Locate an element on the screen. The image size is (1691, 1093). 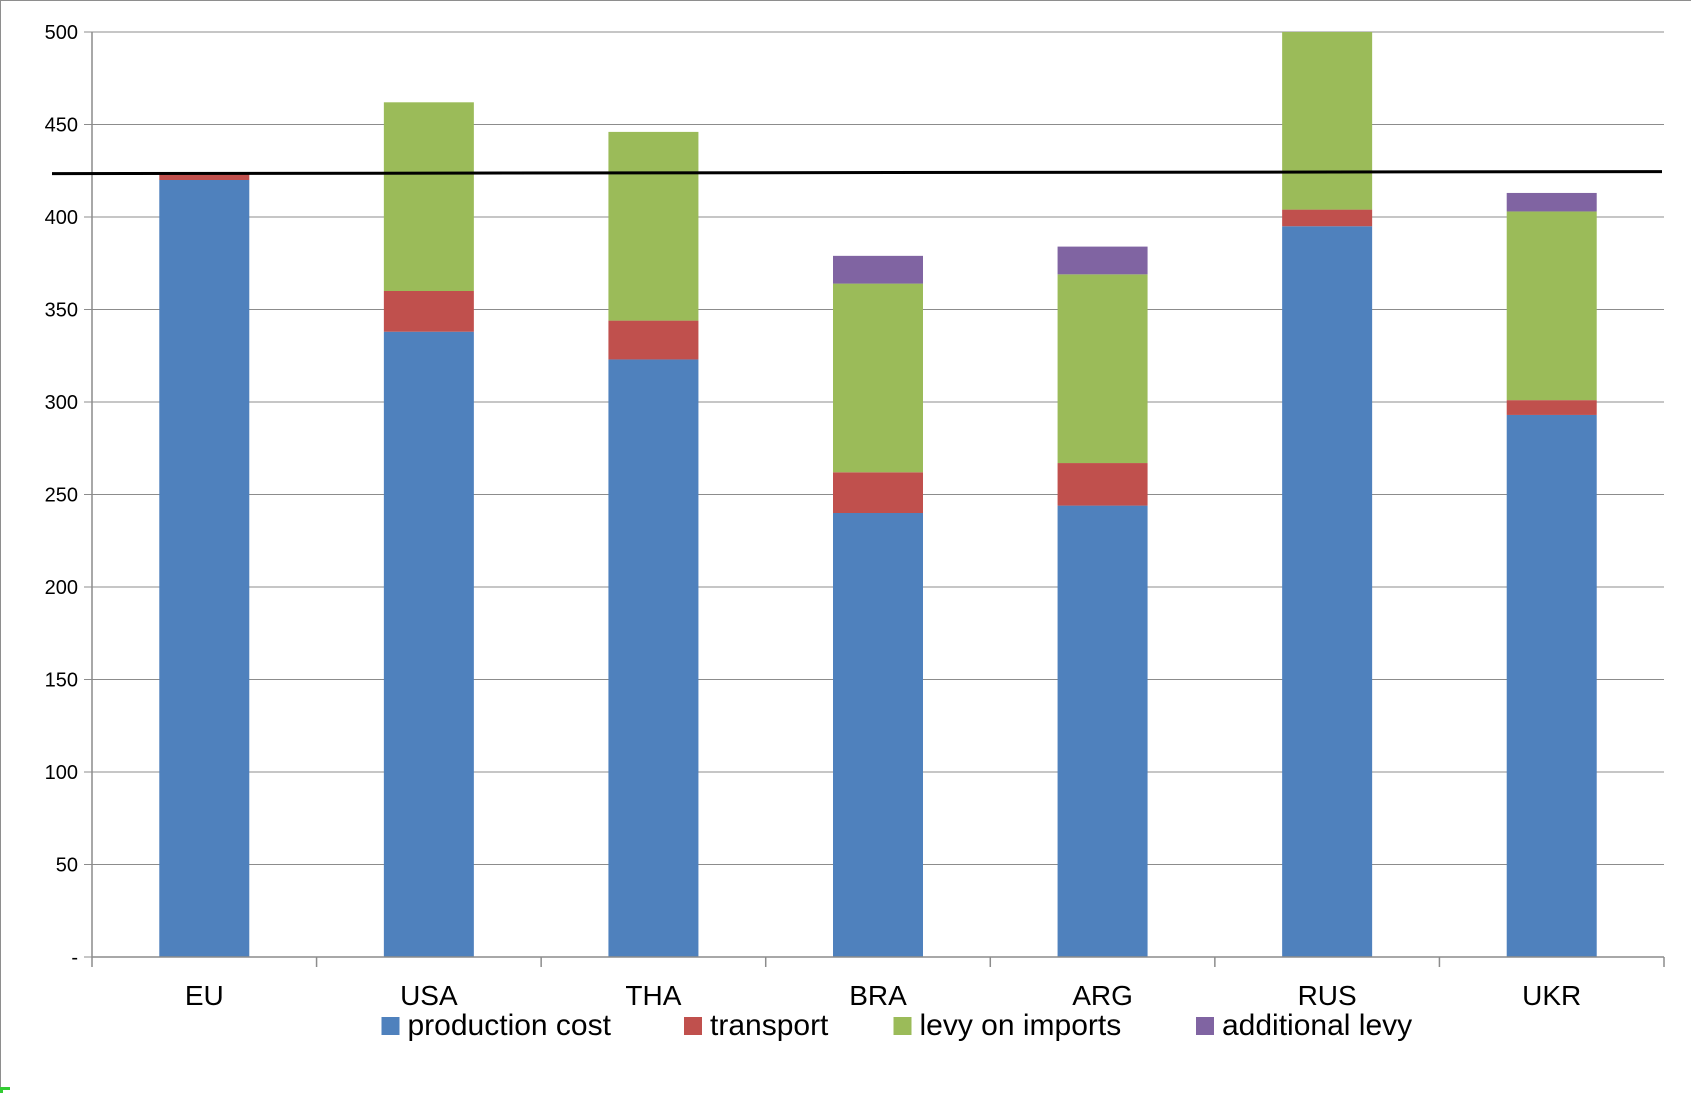
bar-ukr-additional-levy is located at coordinates (1551, 202).